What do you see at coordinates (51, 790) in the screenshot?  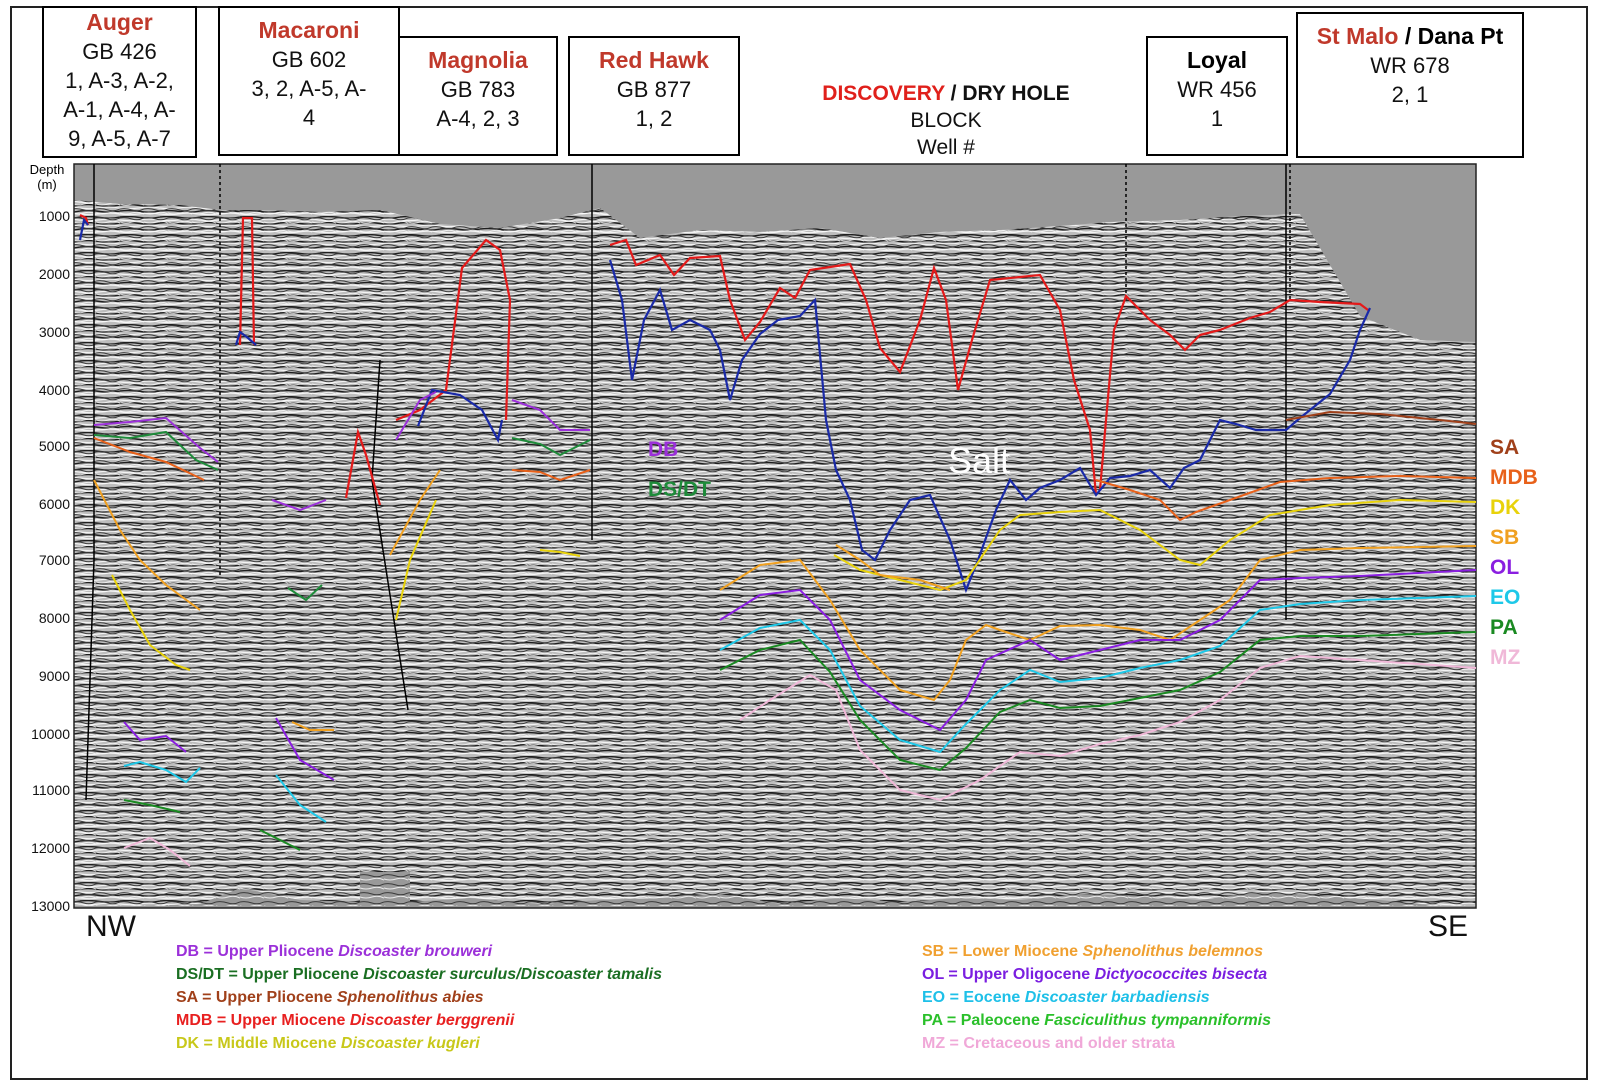 I see `depth-tick: 11000` at bounding box center [51, 790].